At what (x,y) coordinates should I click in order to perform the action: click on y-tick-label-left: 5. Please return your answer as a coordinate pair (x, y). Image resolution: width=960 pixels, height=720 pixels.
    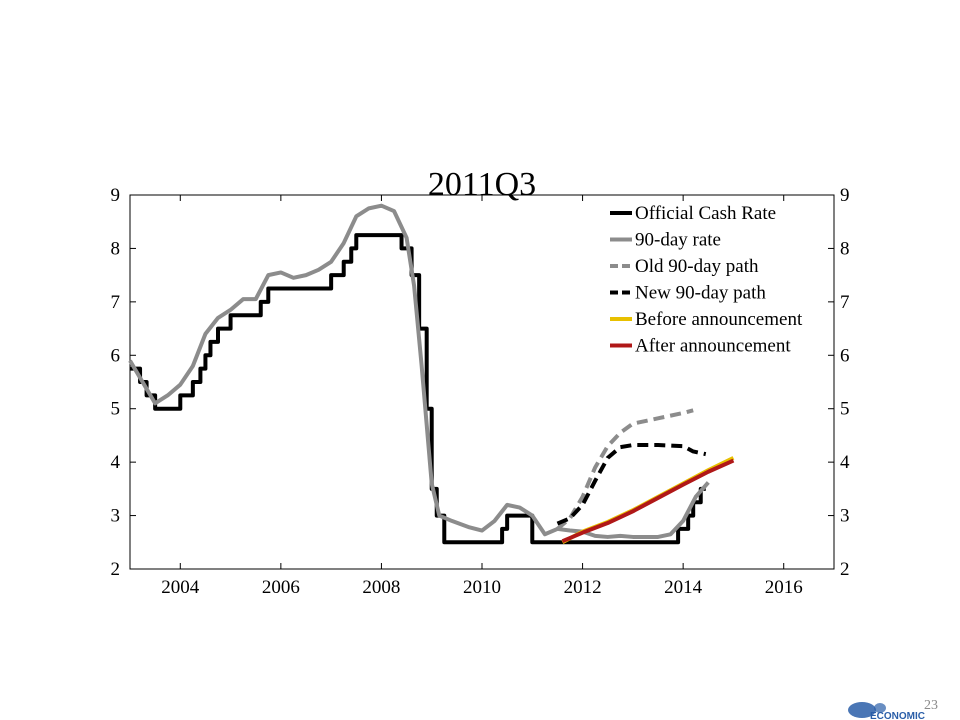
    Looking at the image, I should click on (116, 409).